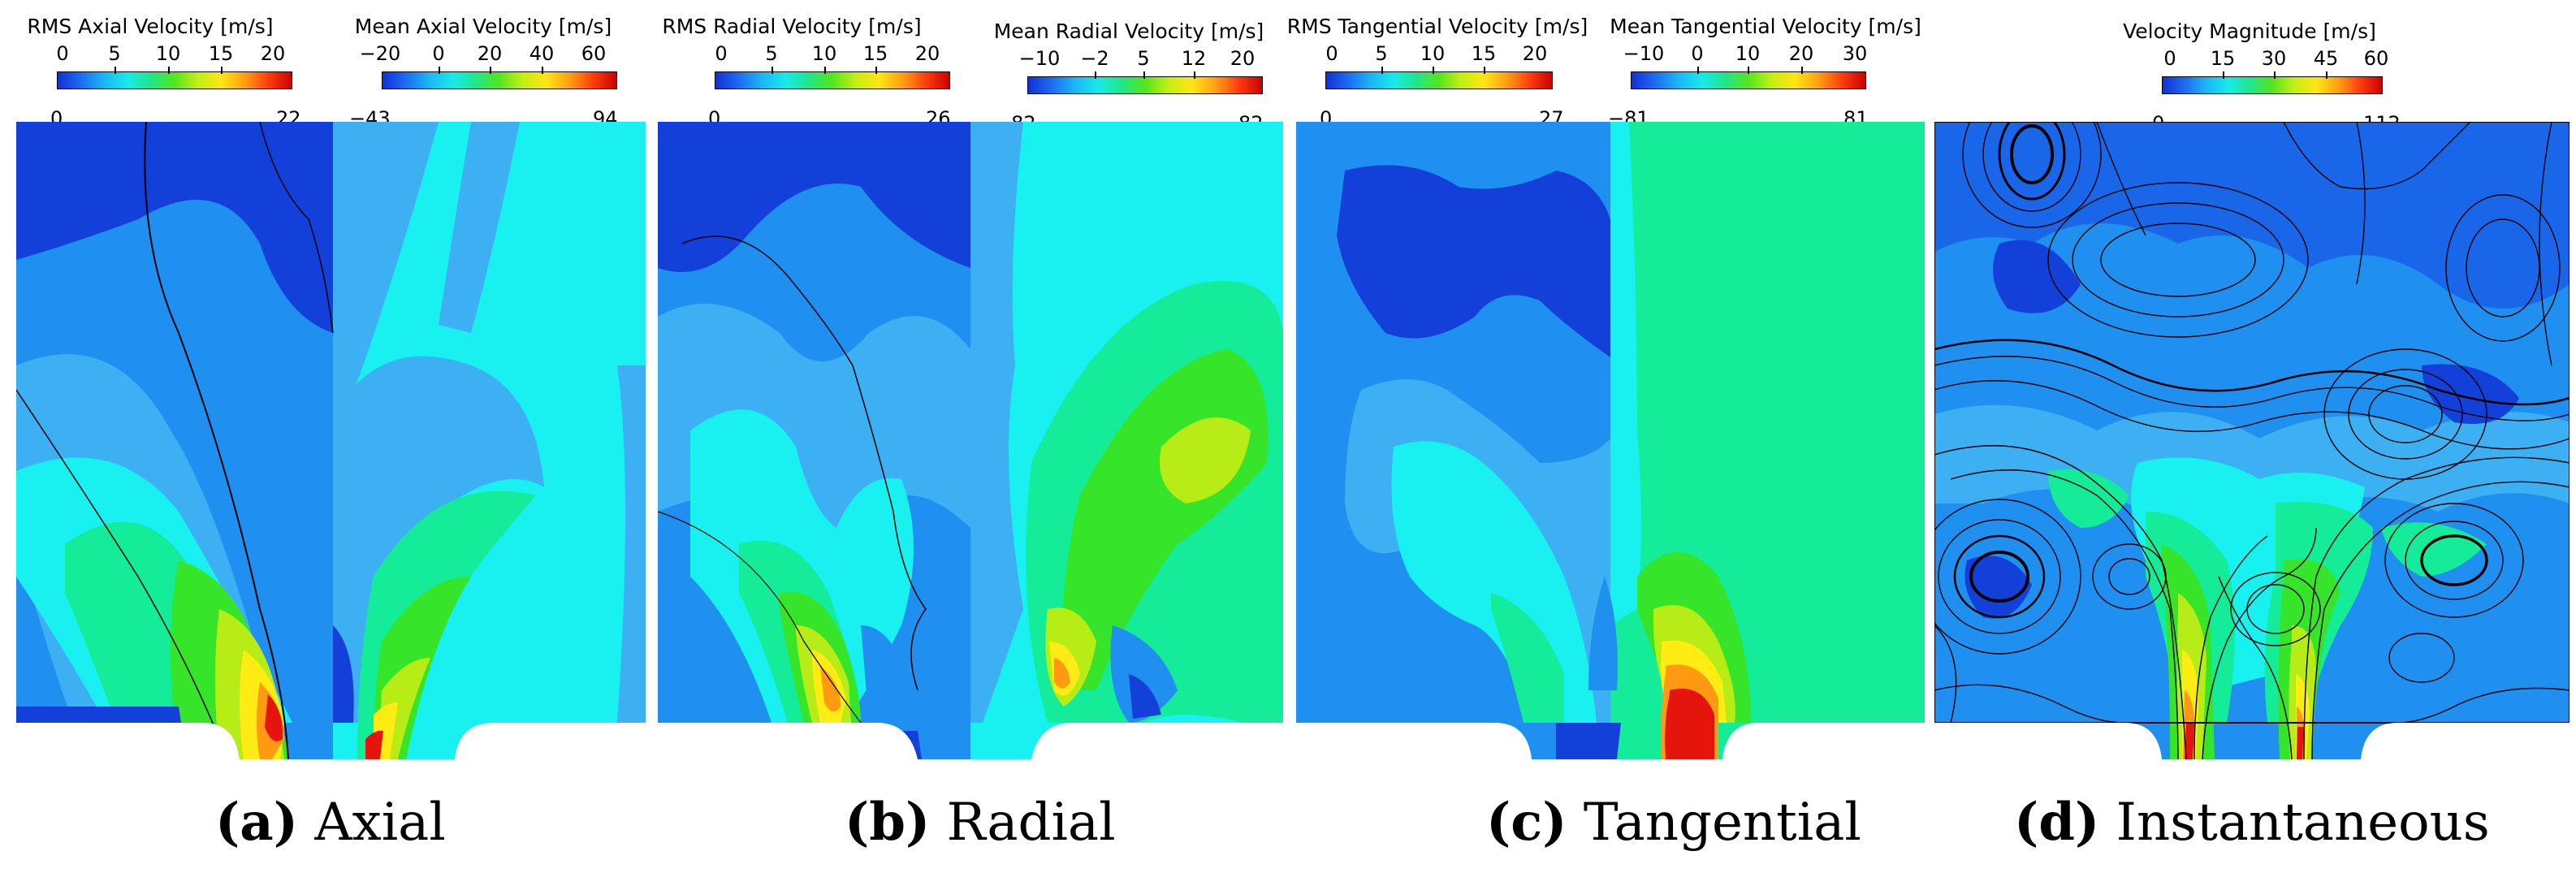 The image size is (2576, 873). I want to click on colorbar-title: Mean Axial Velocity [m/s], so click(483, 27).